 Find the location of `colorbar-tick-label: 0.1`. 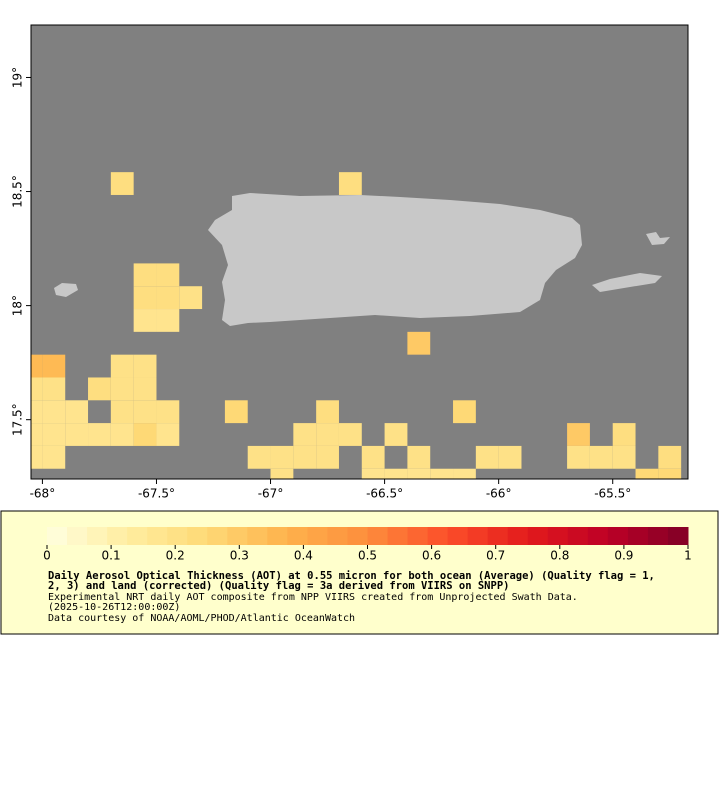

colorbar-tick-label: 0.1 is located at coordinates (111, 556).